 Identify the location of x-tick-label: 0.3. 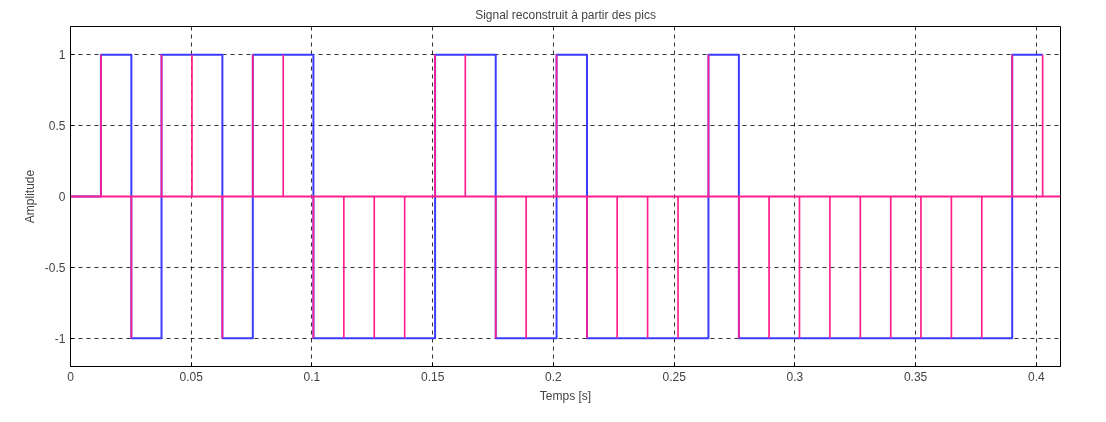
(795, 376).